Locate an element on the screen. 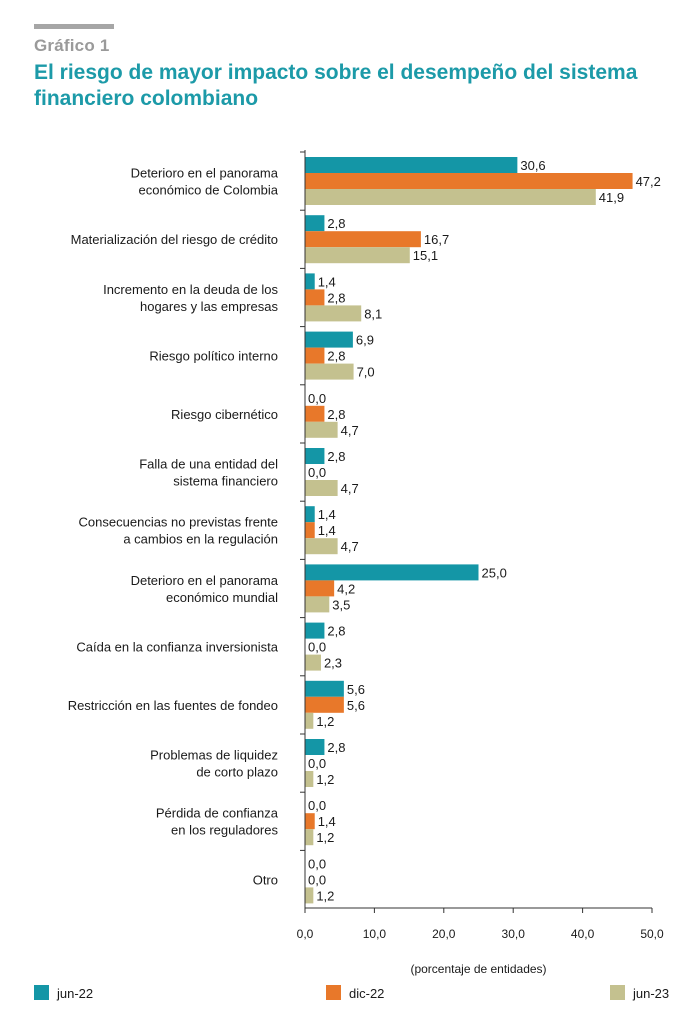 The image size is (699, 1024). category-label: Problemas de liquidez de corto plazo is located at coordinates (214, 764).